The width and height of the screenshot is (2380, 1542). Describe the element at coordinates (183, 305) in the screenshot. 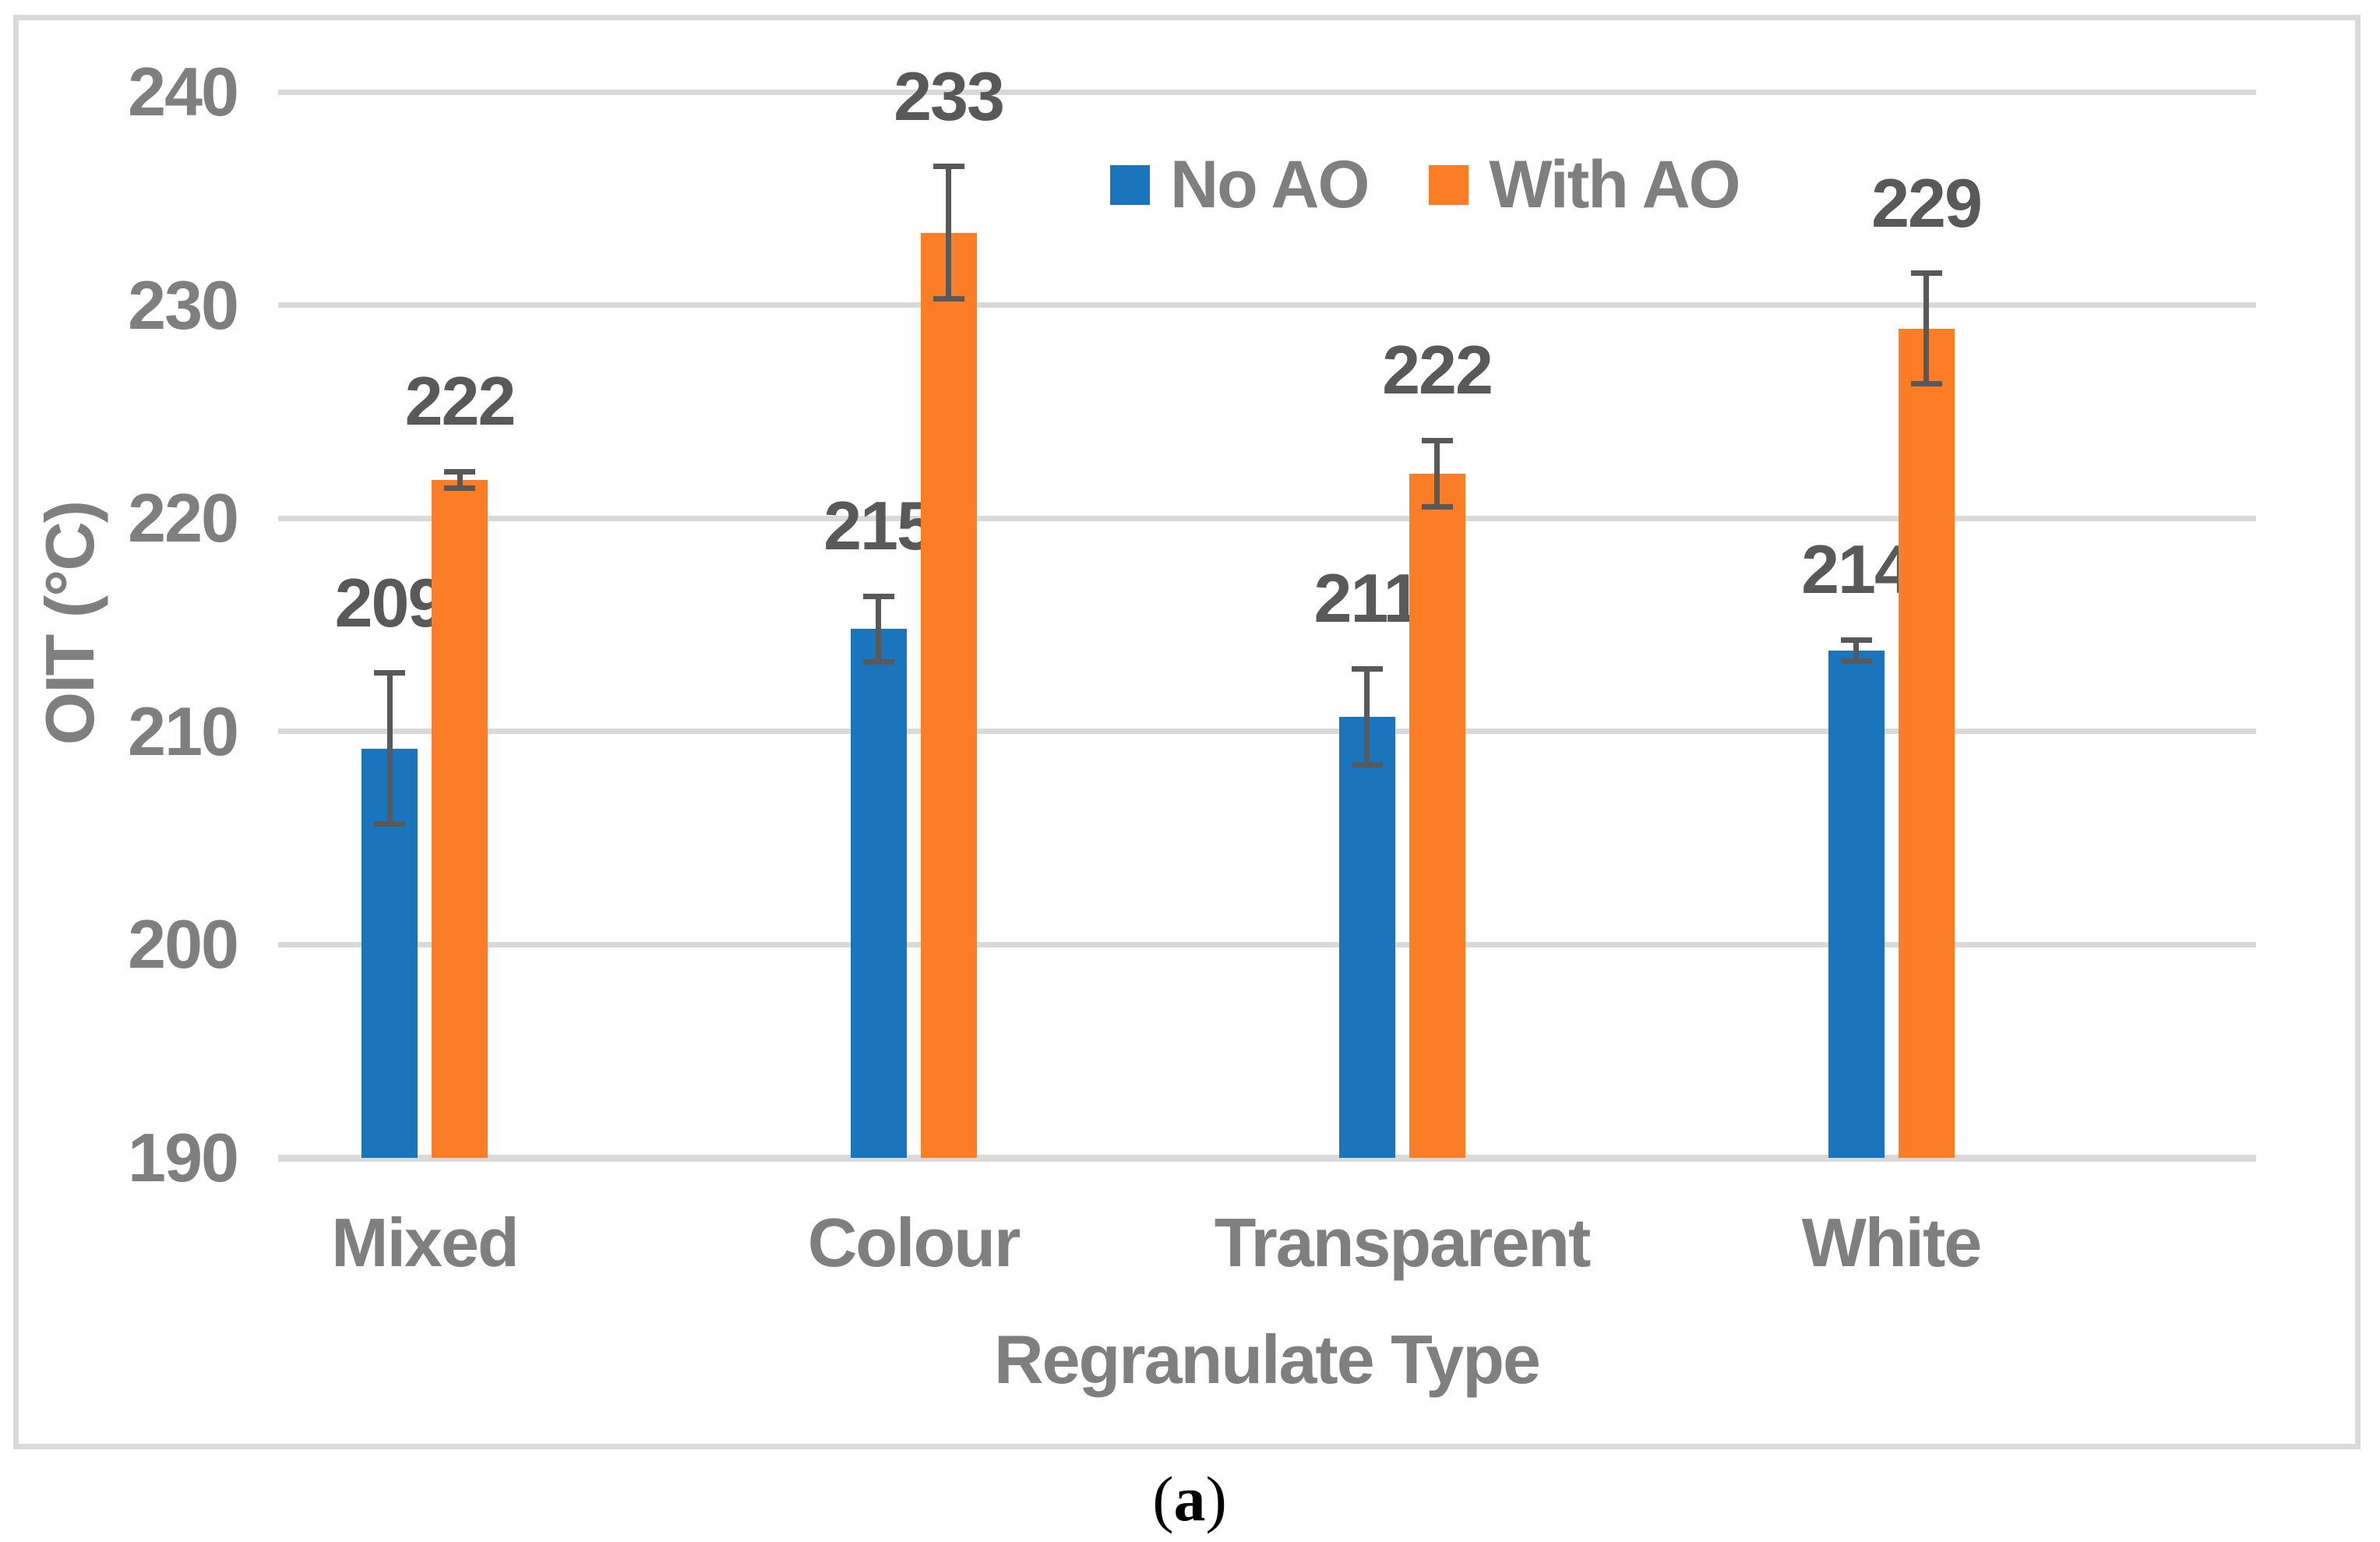

I see `y-tick-label-230: 230` at that location.